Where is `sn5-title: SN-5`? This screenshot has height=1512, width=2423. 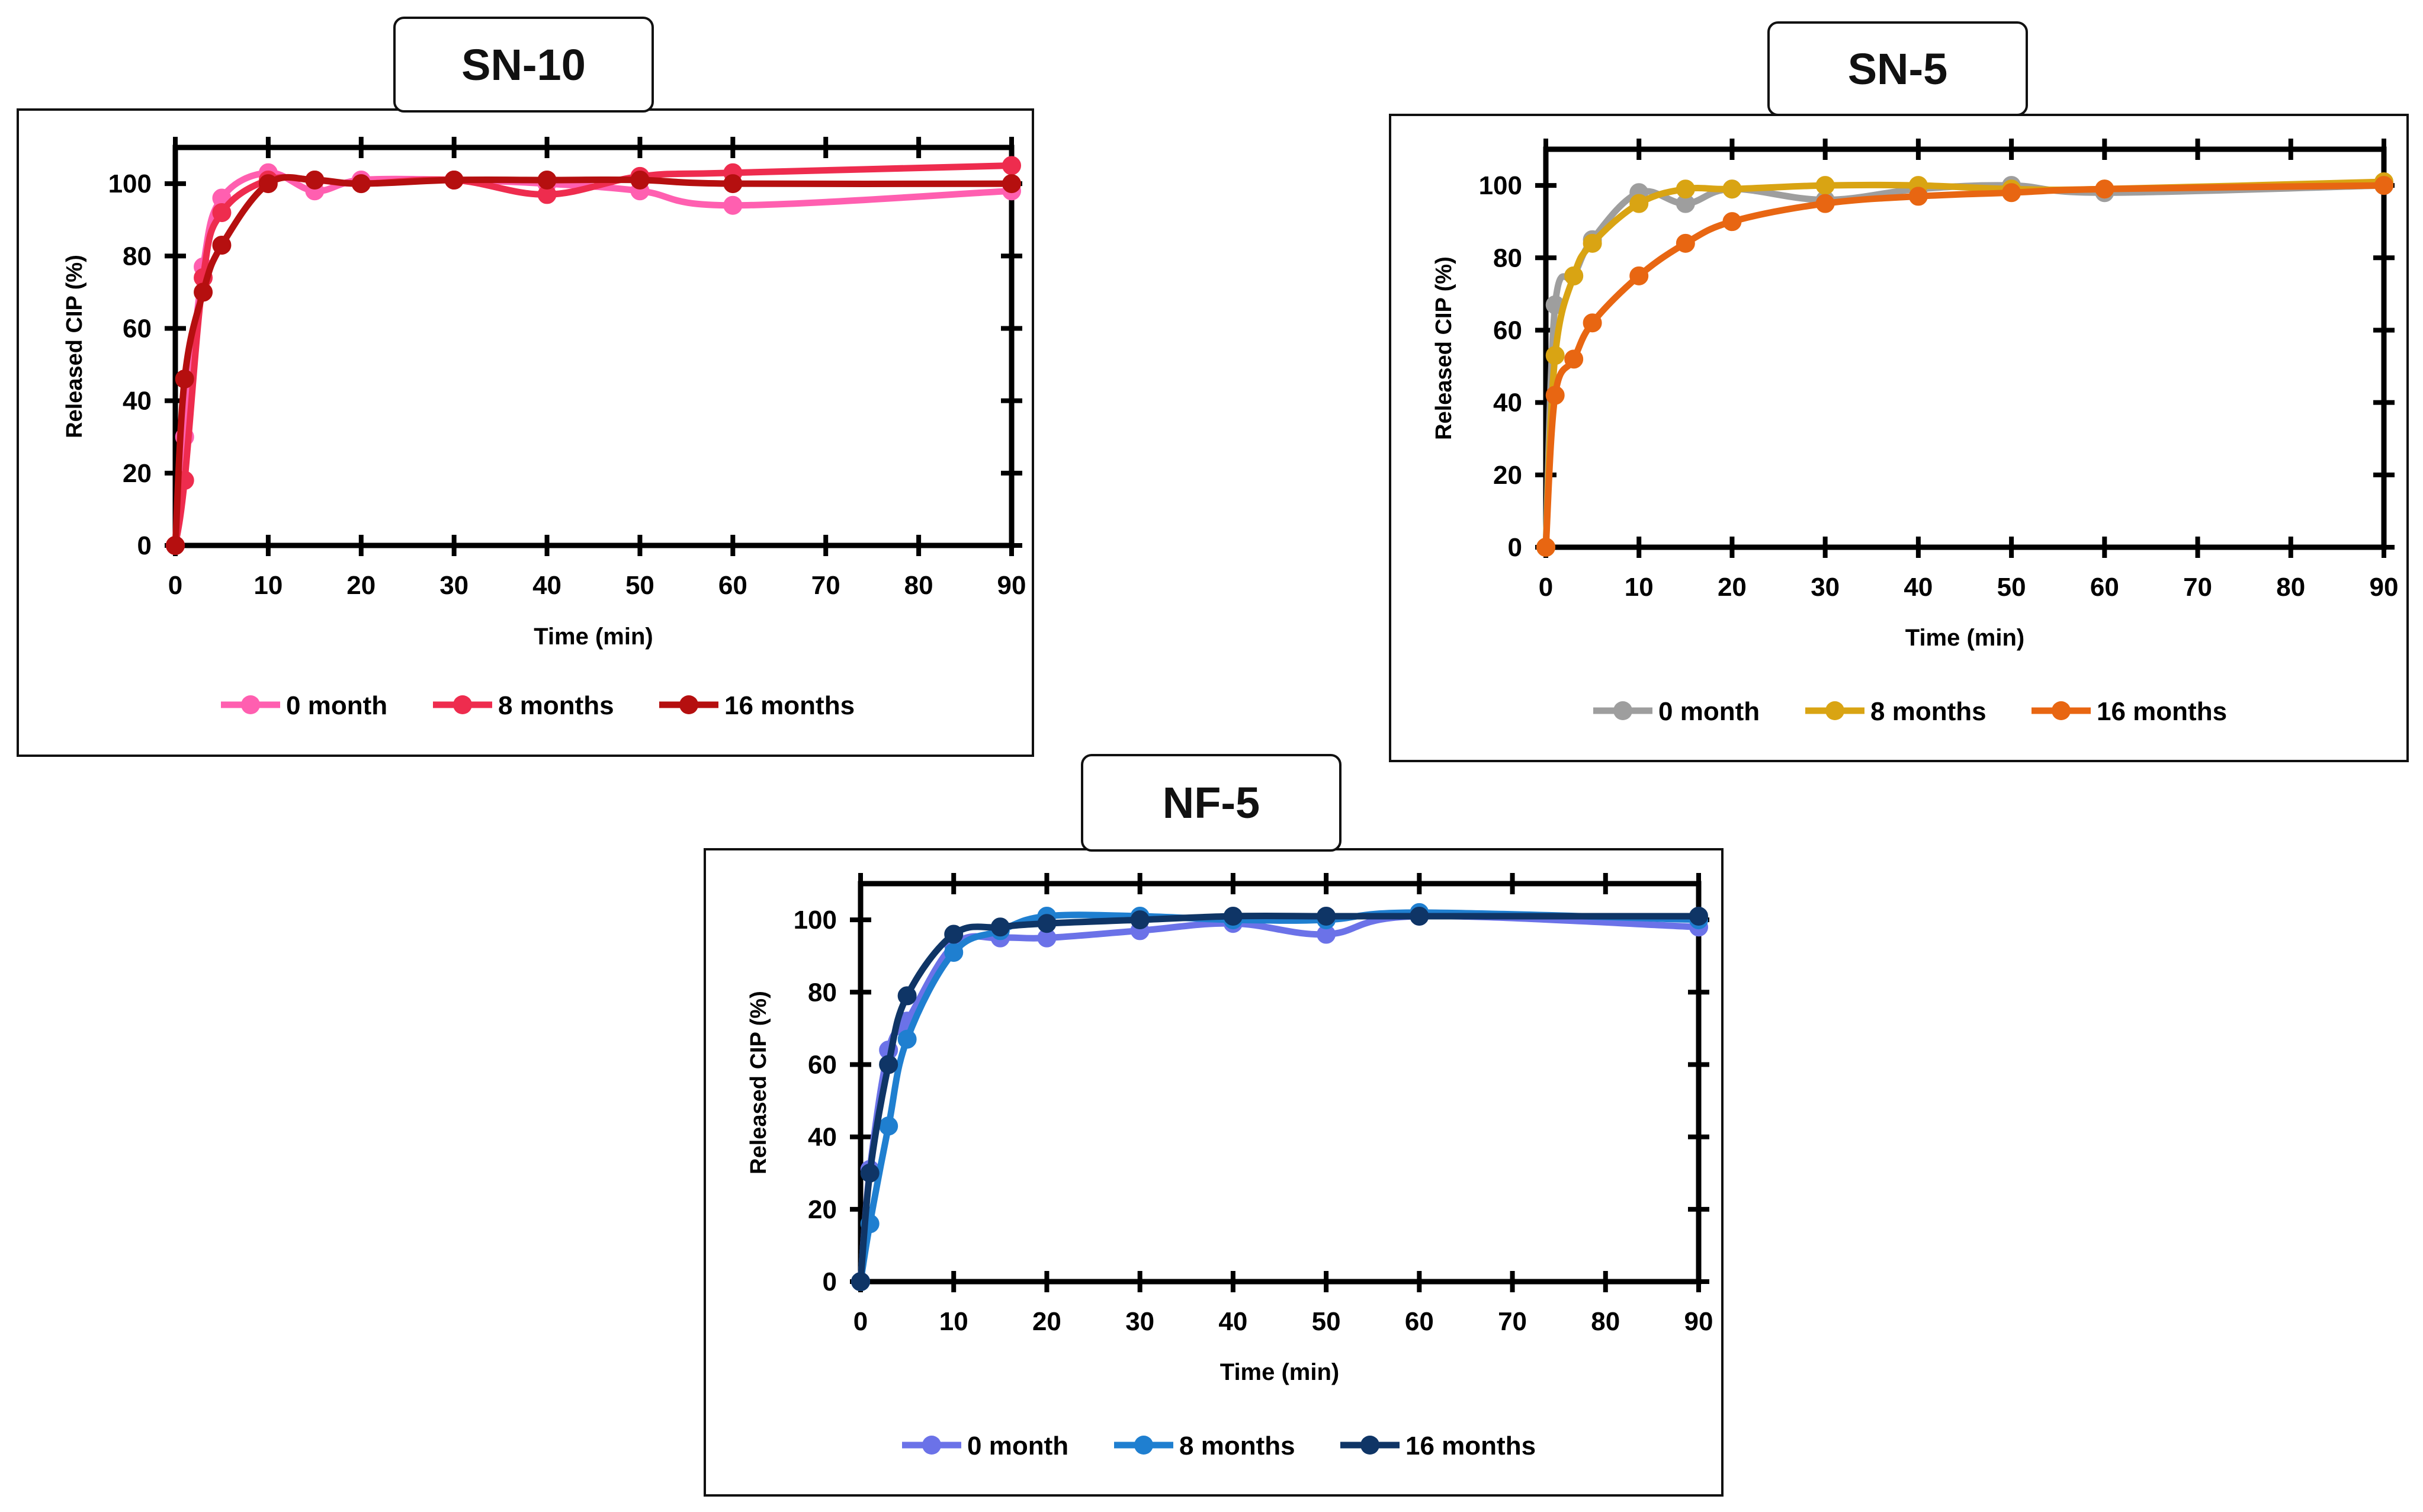 sn5-title: SN-5 is located at coordinates (1898, 68).